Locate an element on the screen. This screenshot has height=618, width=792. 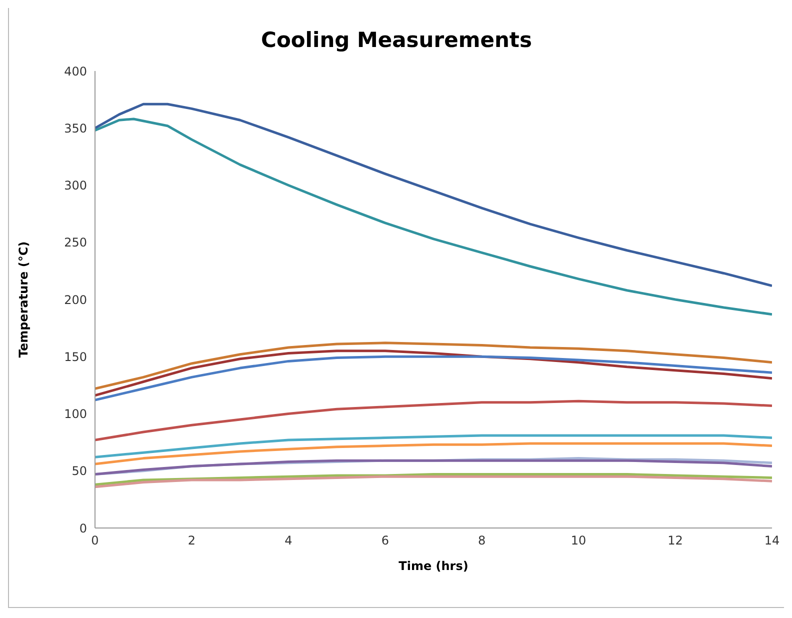
y-tick-label: 400 is located at coordinates (75, 71).